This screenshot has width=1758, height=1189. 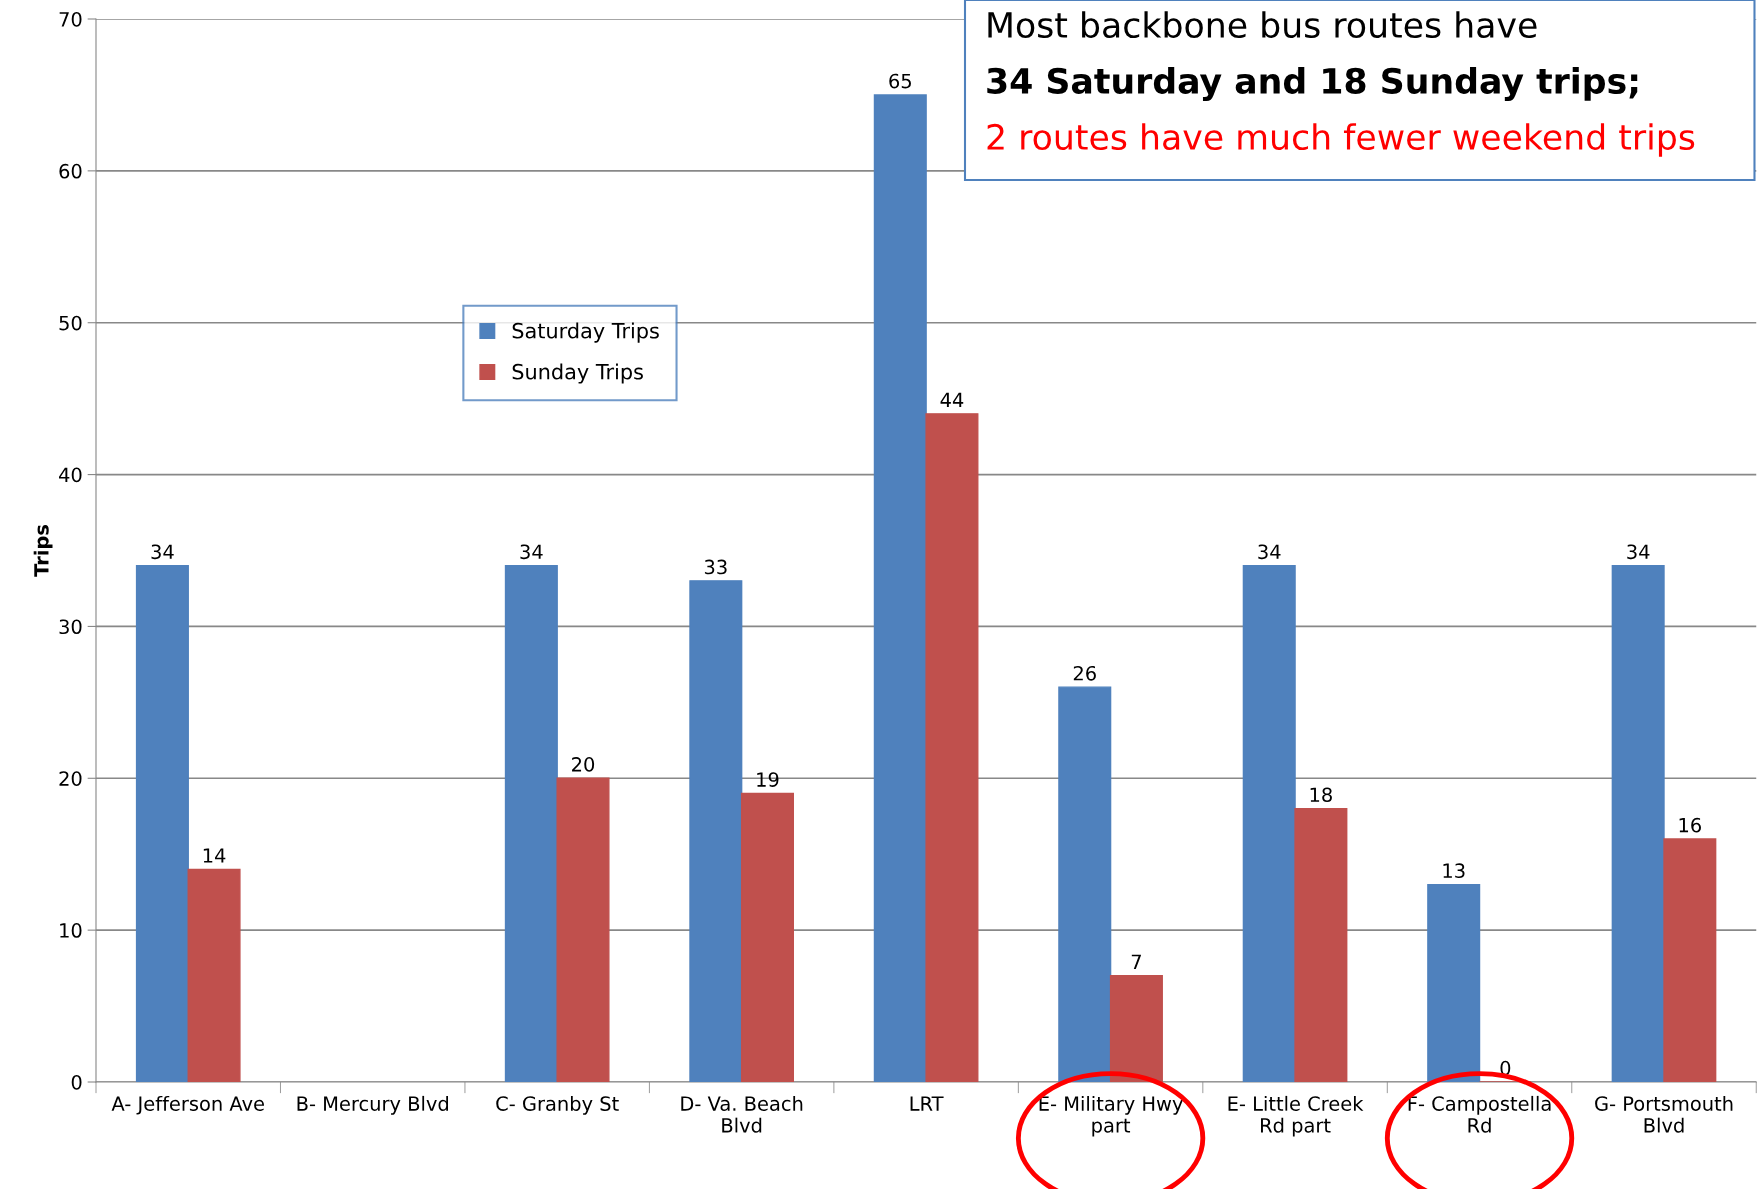 I want to click on annotation: 2 routes have much fewer weekend trips, so click(x=1341, y=140).